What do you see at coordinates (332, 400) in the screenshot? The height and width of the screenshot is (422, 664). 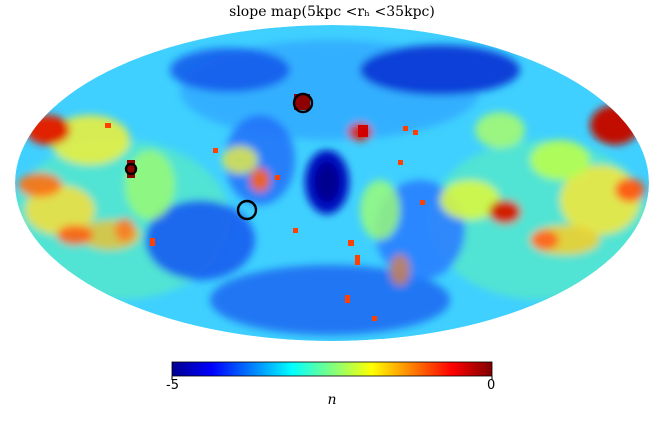 I see `colorbar-axis-label: n` at bounding box center [332, 400].